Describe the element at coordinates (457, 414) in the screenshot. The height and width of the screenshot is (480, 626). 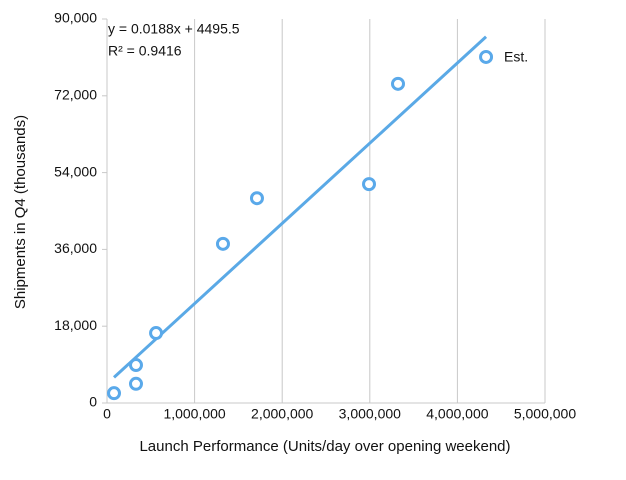
I see `x-tick-label: 4,000,000` at that location.